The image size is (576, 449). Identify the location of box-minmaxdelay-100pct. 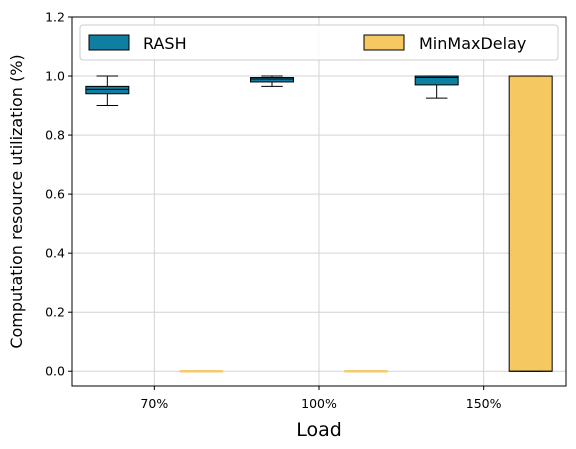
(366, 371).